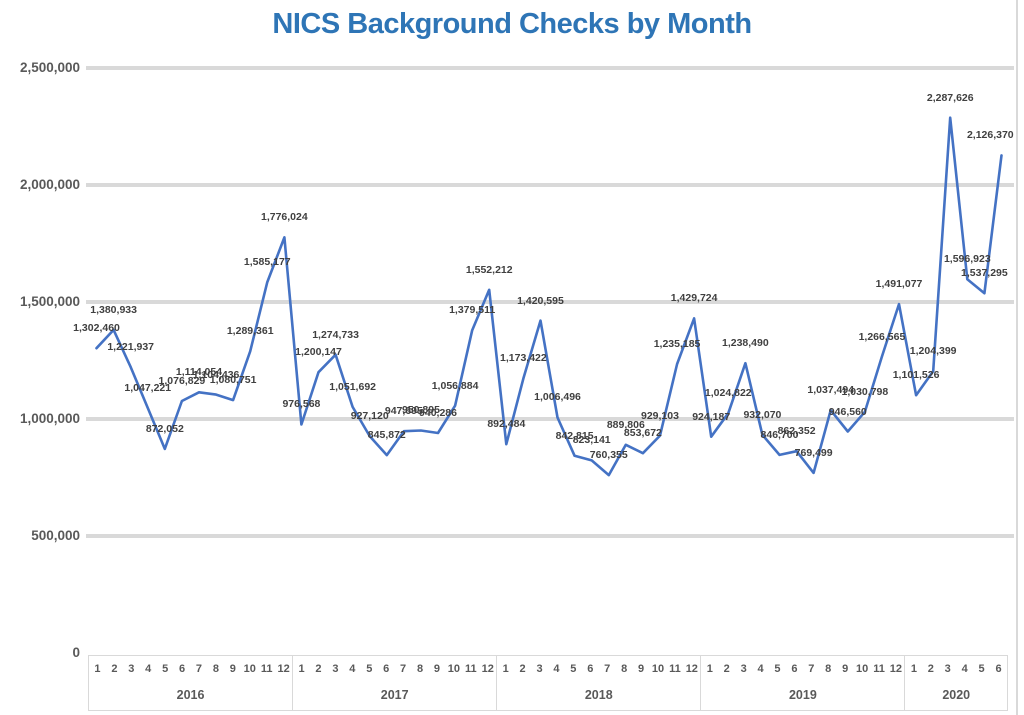  I want to click on data-label: 950,895, so click(420, 410).